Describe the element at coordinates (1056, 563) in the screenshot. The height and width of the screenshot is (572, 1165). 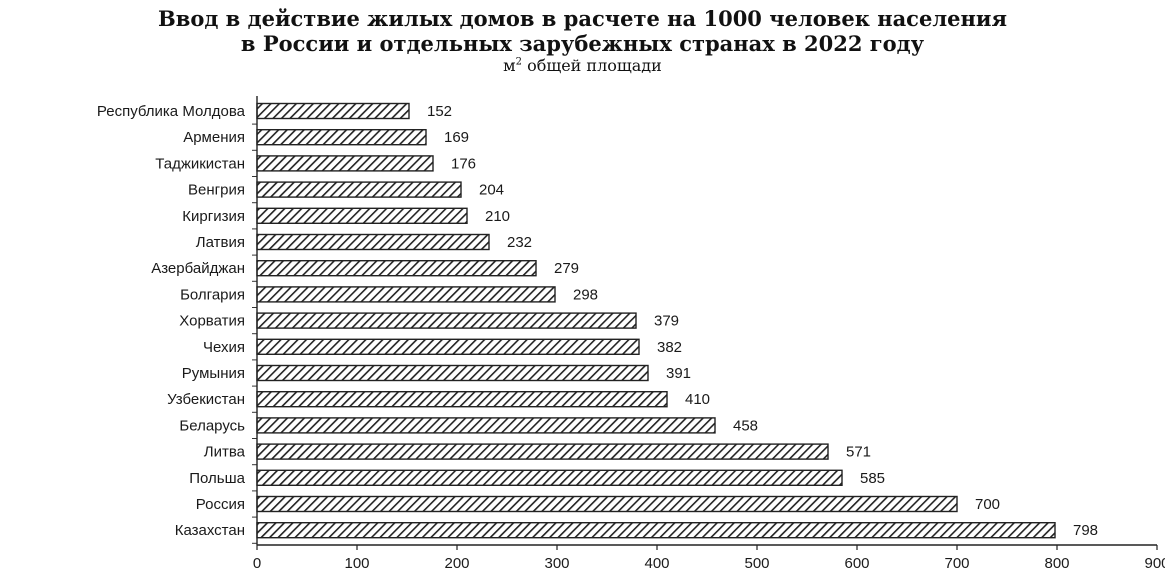
I see `x-tick-label: 800` at that location.